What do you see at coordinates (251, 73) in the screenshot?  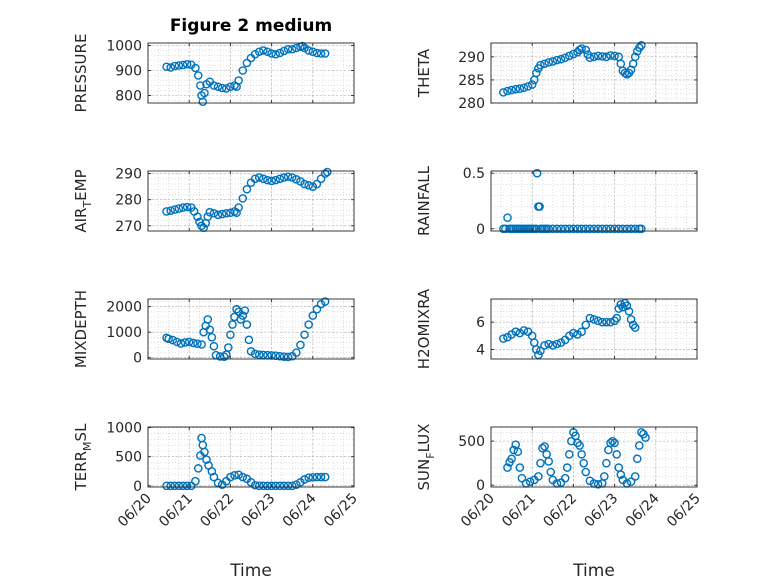 I see `axes-box` at bounding box center [251, 73].